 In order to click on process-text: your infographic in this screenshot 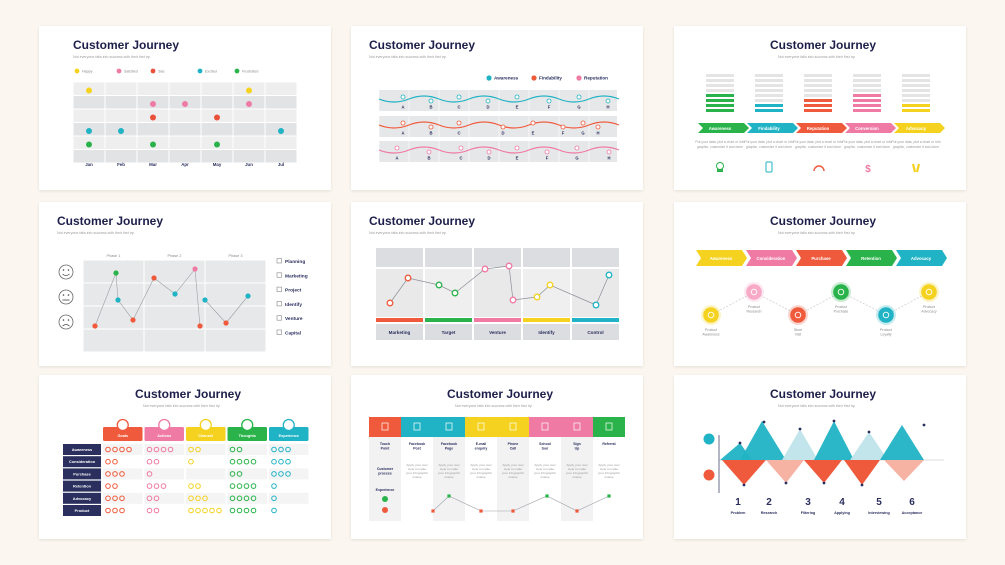, I will do `click(609, 473)`.